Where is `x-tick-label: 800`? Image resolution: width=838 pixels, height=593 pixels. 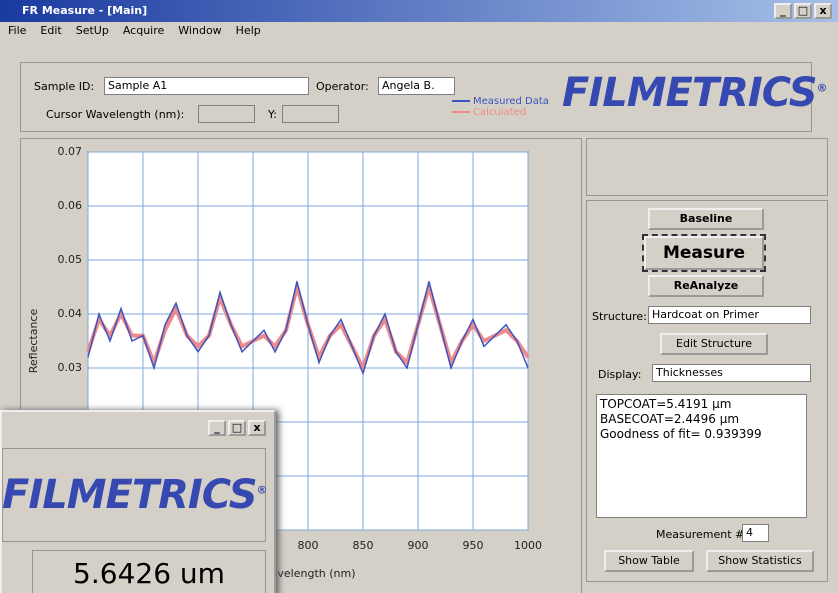 x-tick-label: 800 is located at coordinates (308, 545).